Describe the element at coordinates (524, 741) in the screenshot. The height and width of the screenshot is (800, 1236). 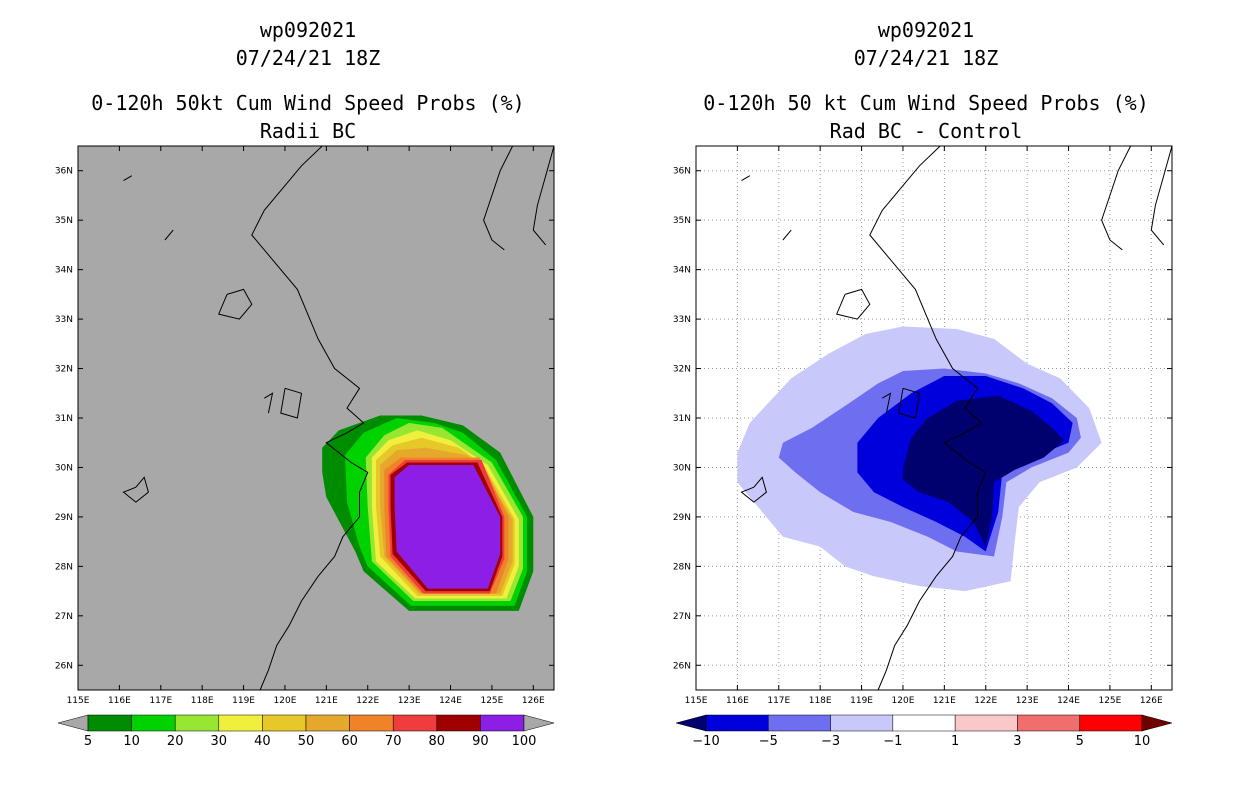
I see `left-colorbar-label: 100` at that location.